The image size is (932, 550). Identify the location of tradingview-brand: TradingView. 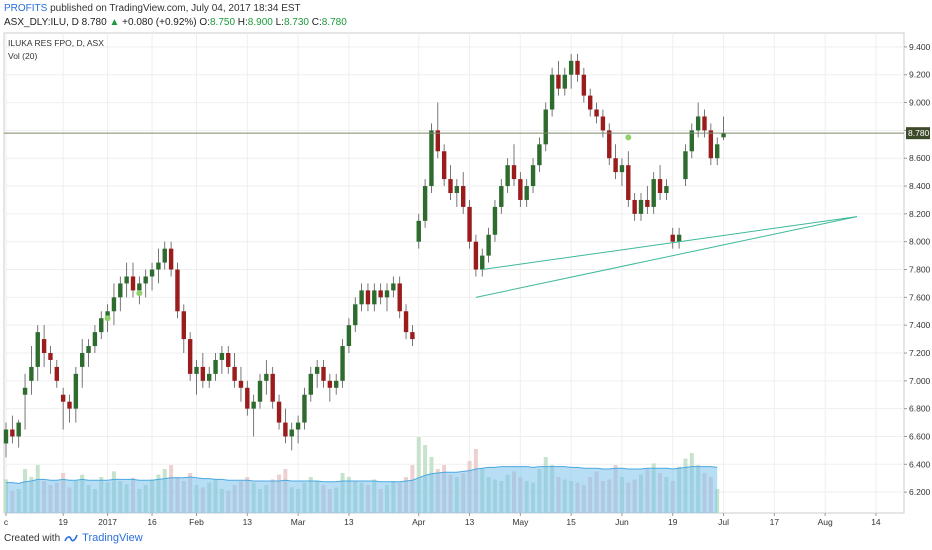
(112, 538).